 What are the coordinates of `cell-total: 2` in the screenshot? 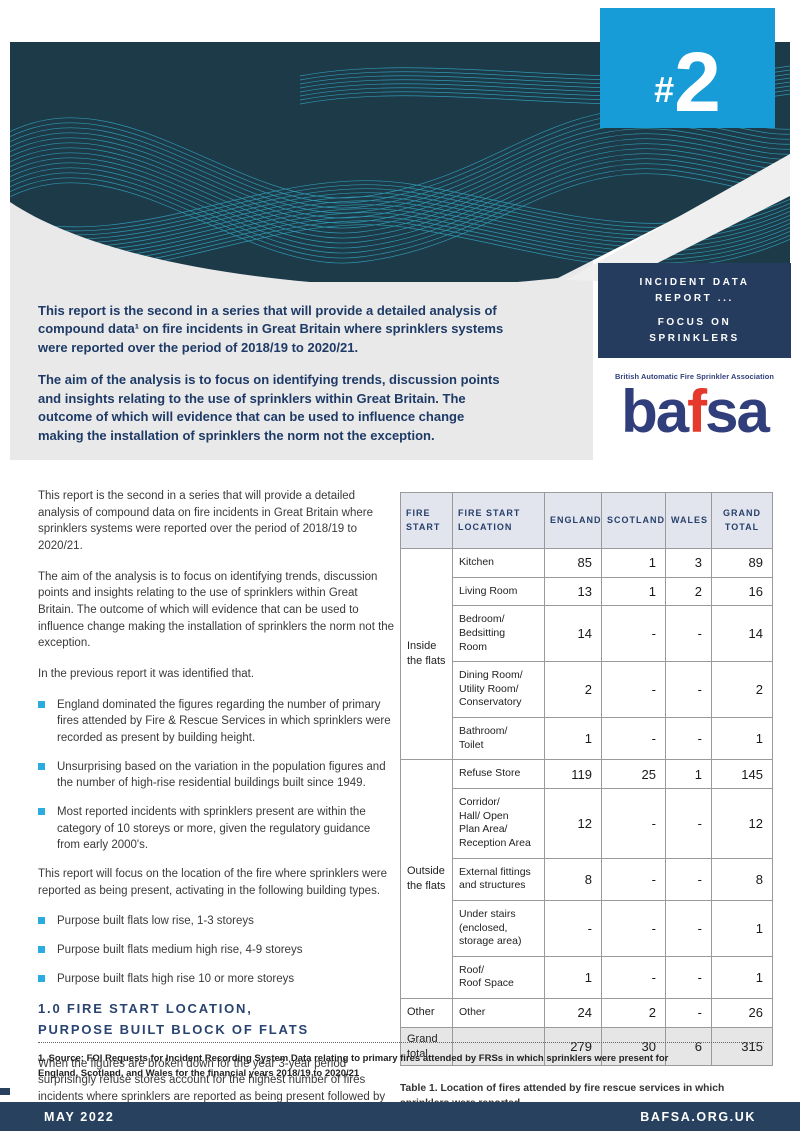 It's located at (742, 690).